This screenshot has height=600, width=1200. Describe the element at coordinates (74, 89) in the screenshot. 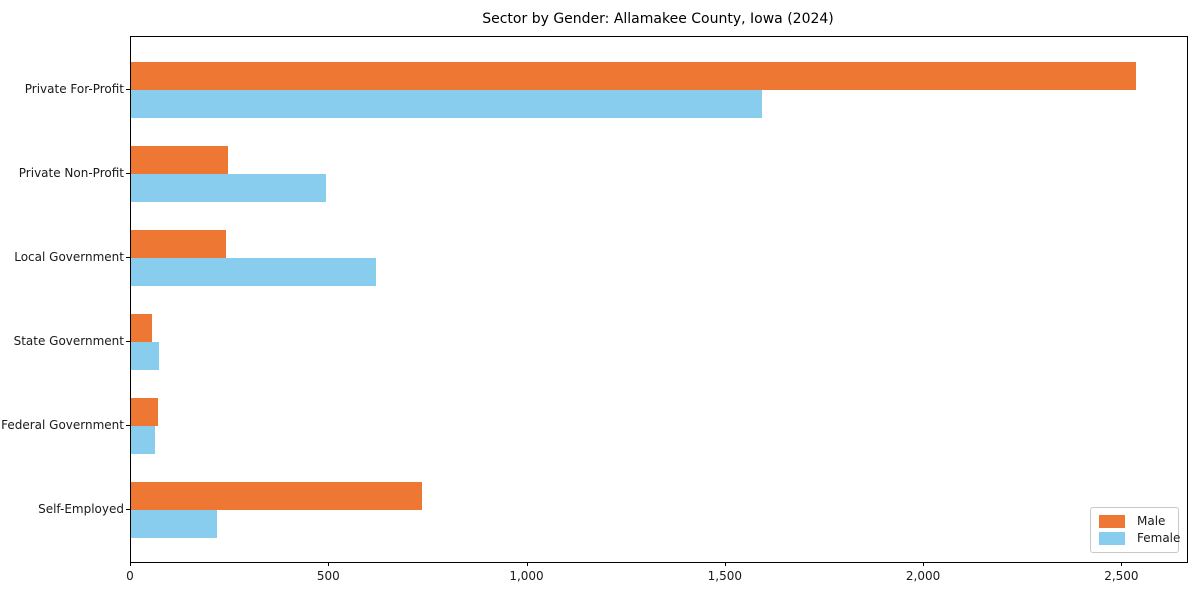

I see `y-tick-label: Private For-Profit` at that location.